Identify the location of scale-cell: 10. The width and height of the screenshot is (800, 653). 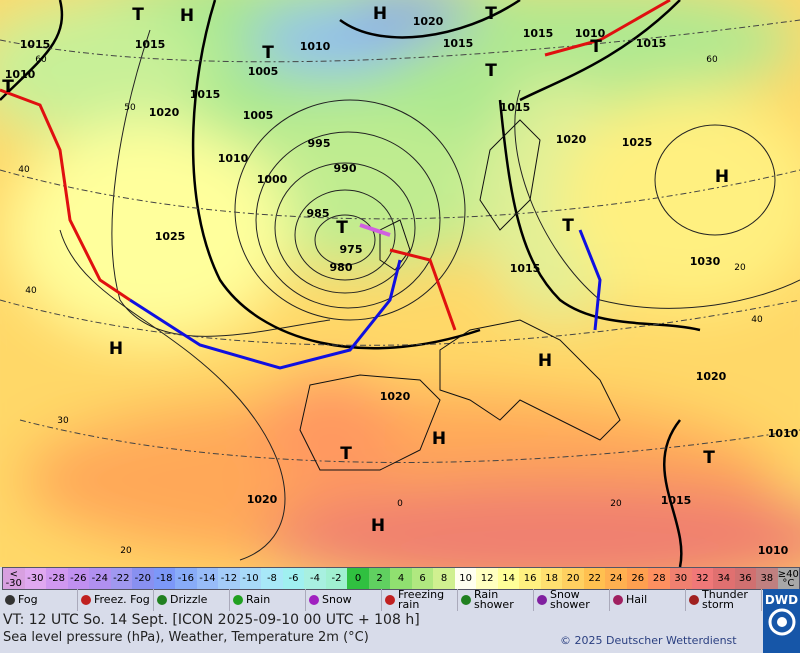
(465, 578).